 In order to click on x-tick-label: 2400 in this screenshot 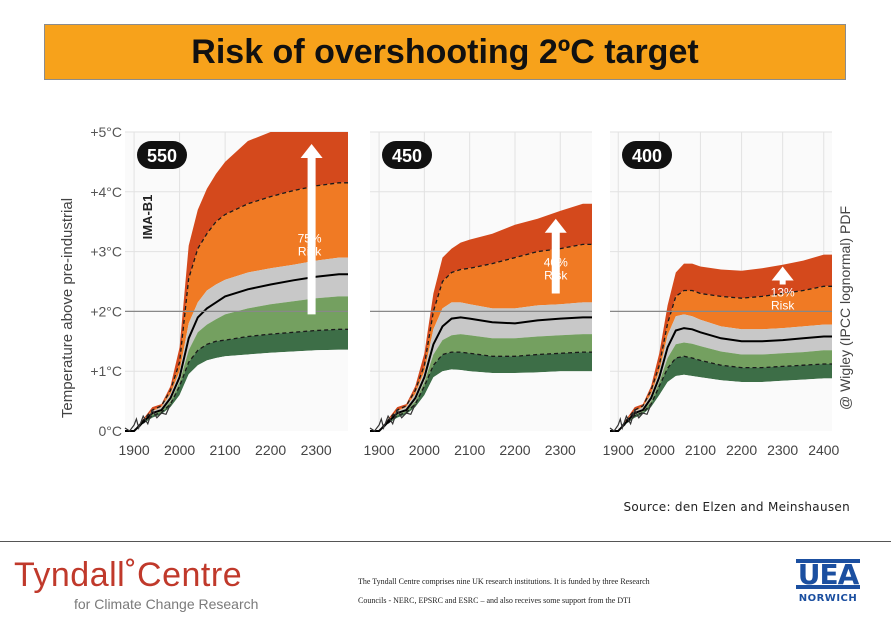, I will do `click(823, 450)`.